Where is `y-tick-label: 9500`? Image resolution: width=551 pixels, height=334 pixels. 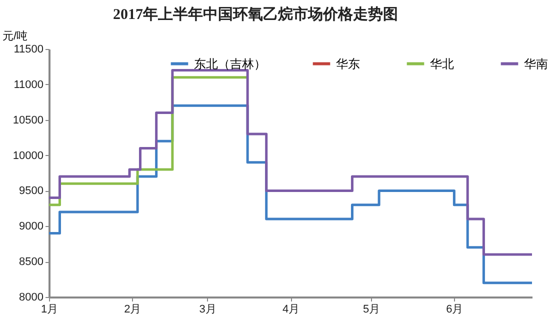
y-tick-label: 9500 is located at coordinates (31, 191).